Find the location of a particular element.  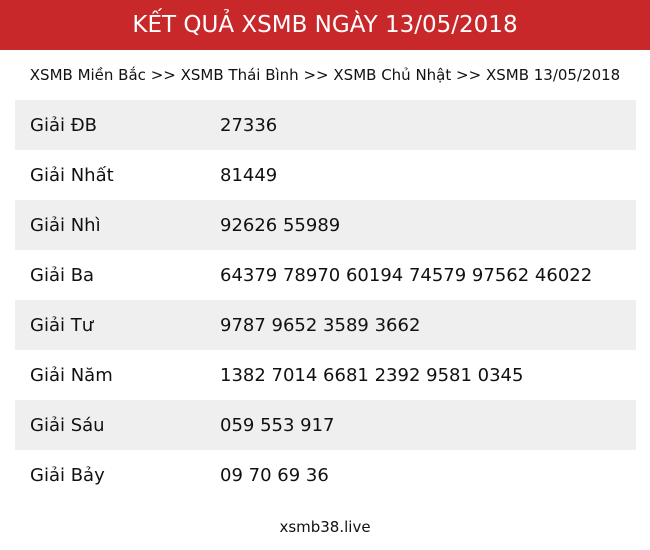

prize-label: Giải Nhất is located at coordinates (72, 175).